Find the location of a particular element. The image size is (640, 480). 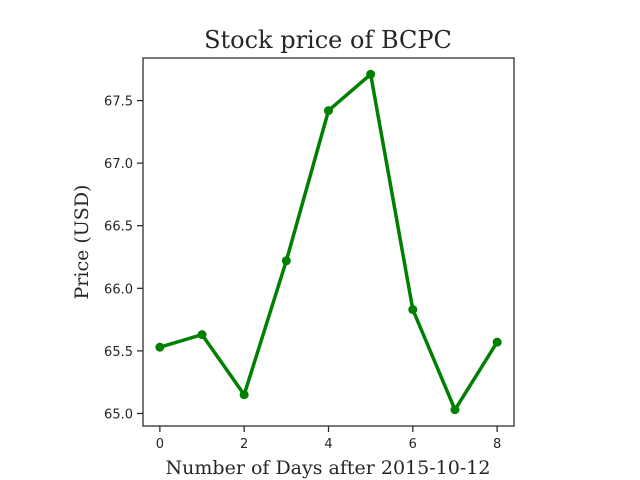

y-tick-label: 67.5 is located at coordinates (118, 102).